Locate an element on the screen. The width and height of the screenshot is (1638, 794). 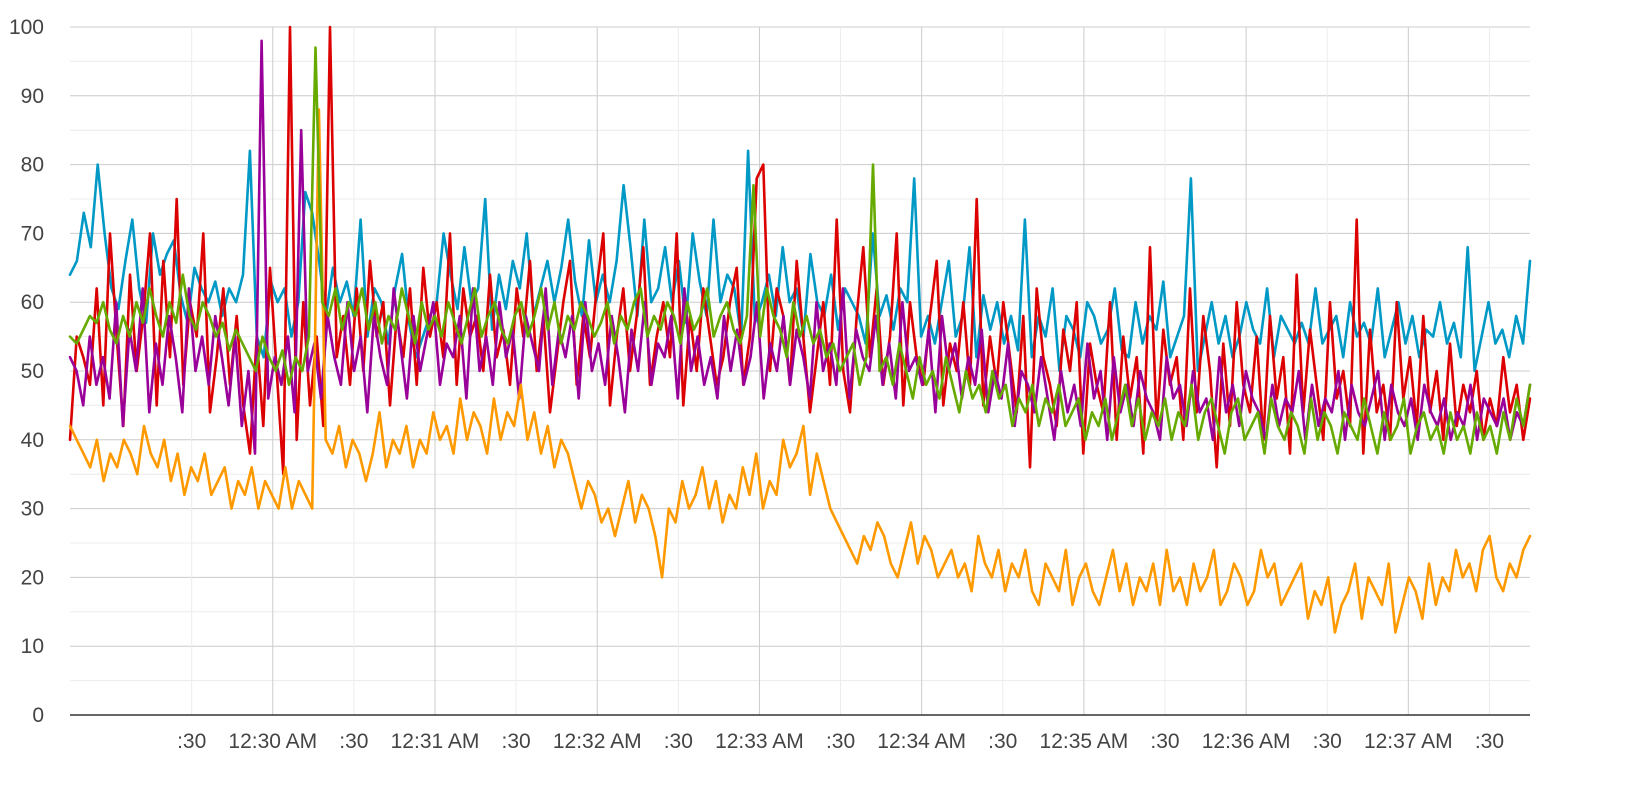
y-tick-label: 0 is located at coordinates (38, 715).